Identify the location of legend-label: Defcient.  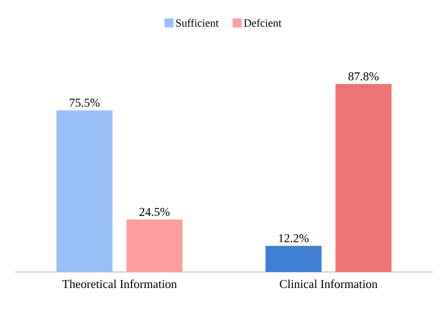
(263, 22).